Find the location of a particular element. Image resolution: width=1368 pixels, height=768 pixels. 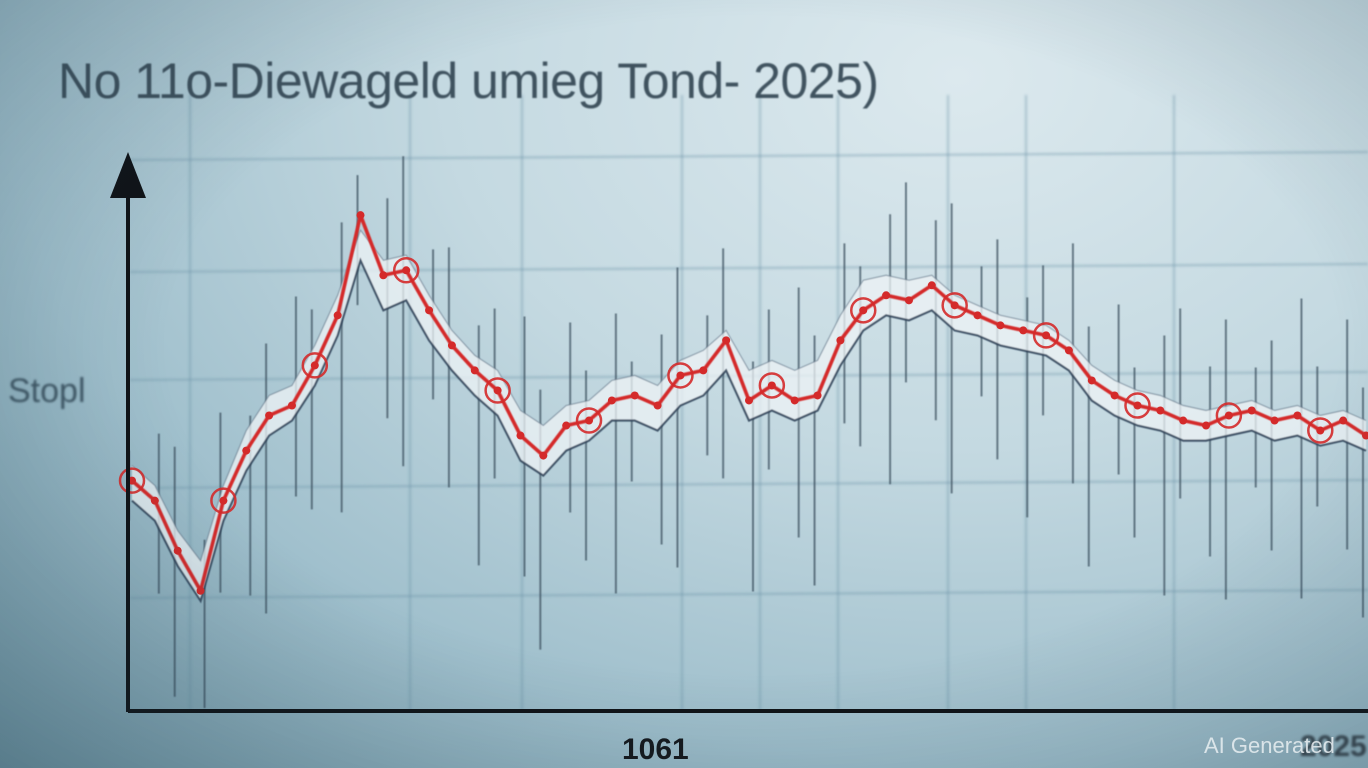

x-tick-label-right: 2025 is located at coordinates (1333, 746).